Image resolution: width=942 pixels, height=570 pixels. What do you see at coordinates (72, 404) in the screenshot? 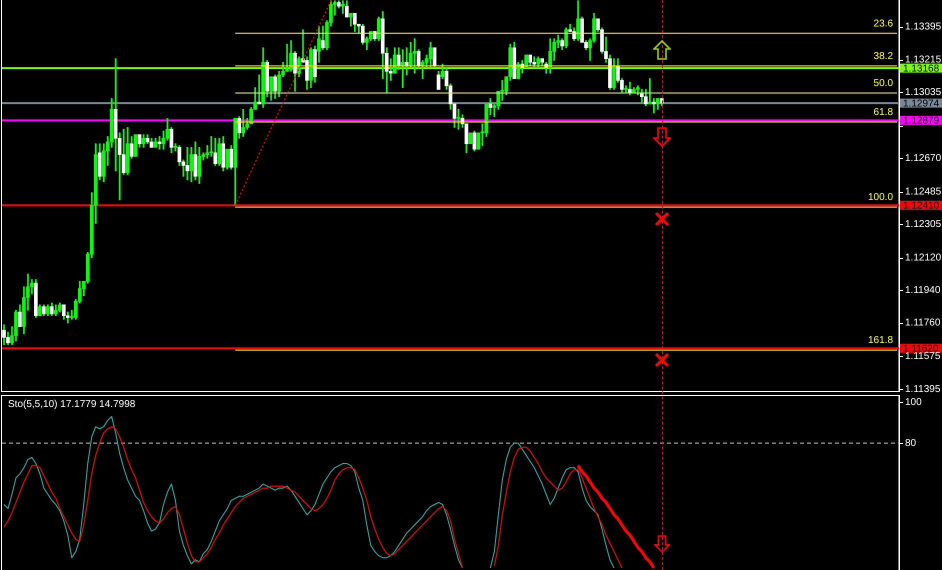
I see `chart-title: Sto(5,5,10) 17.1779 14.7998` at bounding box center [72, 404].